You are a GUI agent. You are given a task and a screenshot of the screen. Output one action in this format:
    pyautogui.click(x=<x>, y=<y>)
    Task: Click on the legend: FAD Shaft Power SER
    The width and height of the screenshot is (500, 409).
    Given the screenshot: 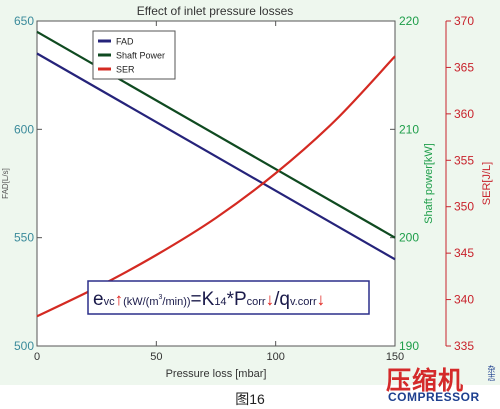 What is the action you would take?
    pyautogui.click(x=134, y=55)
    